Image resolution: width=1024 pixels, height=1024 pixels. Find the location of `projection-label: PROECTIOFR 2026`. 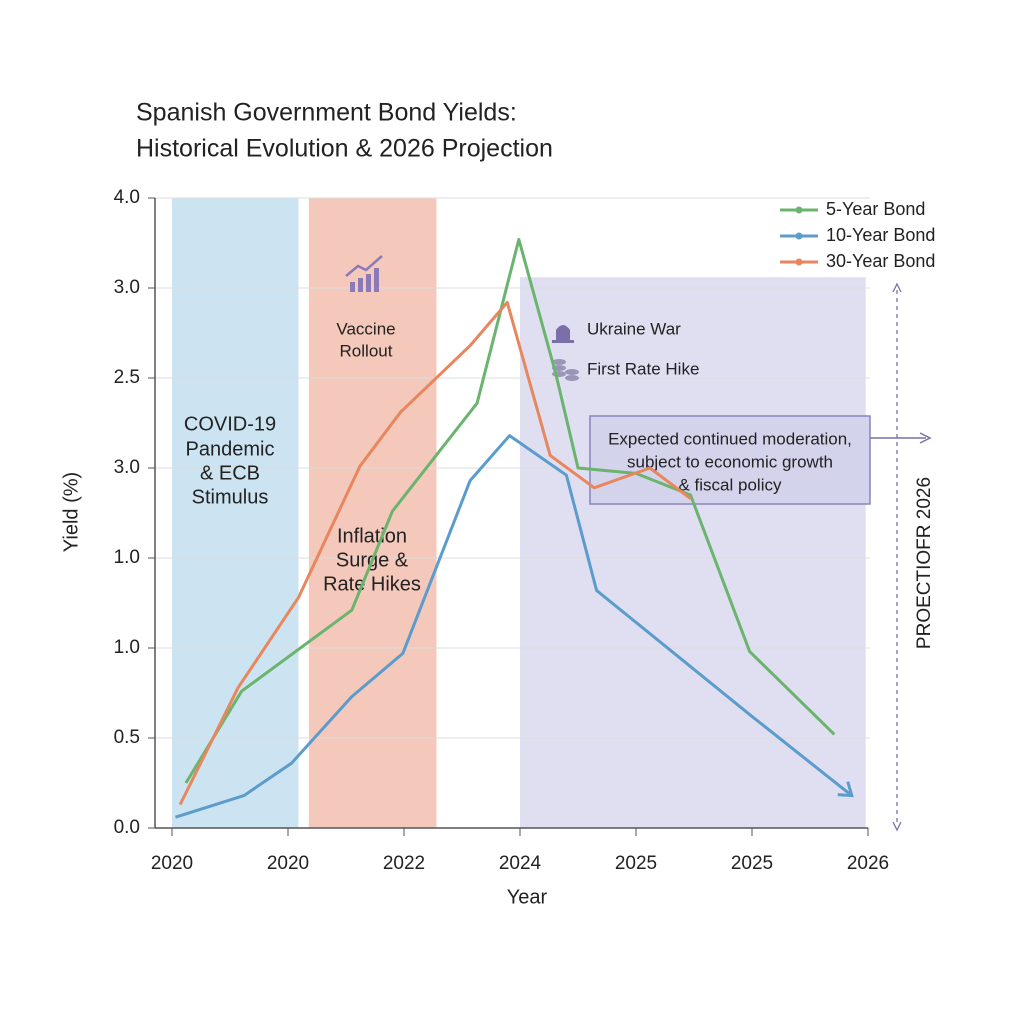

projection-label: PROECTIOFR 2026 is located at coordinates (924, 563).